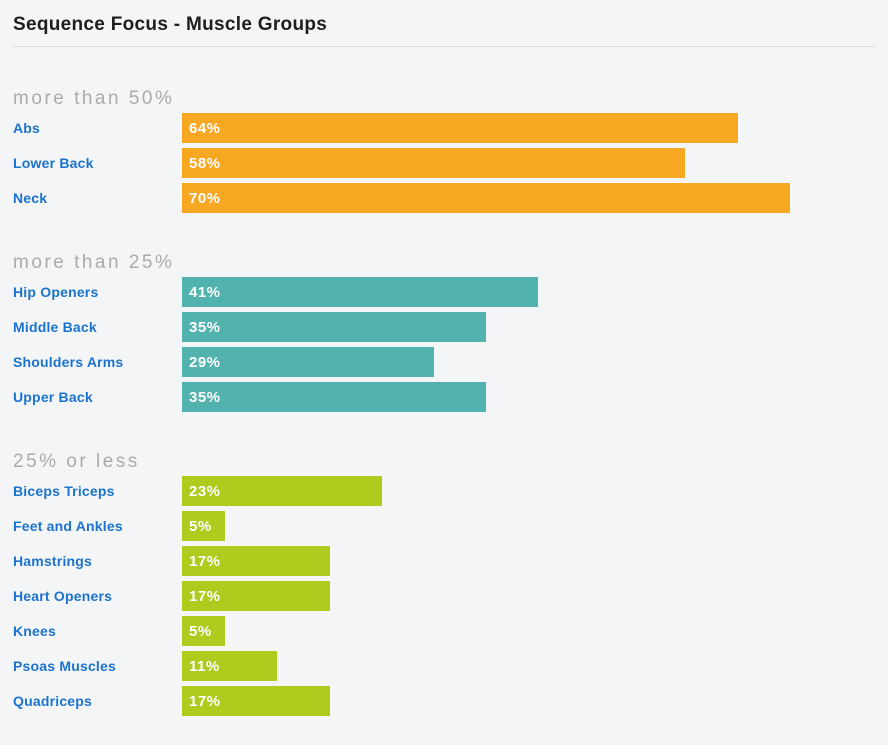 This screenshot has width=888, height=745. I want to click on muscle-group-label: Hip Openers, so click(56, 292).